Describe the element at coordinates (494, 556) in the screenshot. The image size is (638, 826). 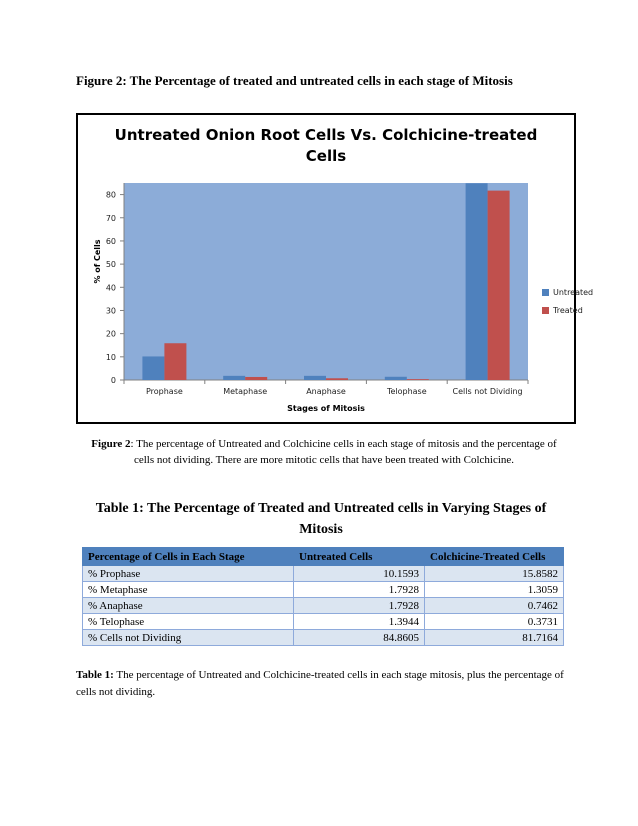
I see `table-header-treated: Colchicine-Treated Cells` at that location.